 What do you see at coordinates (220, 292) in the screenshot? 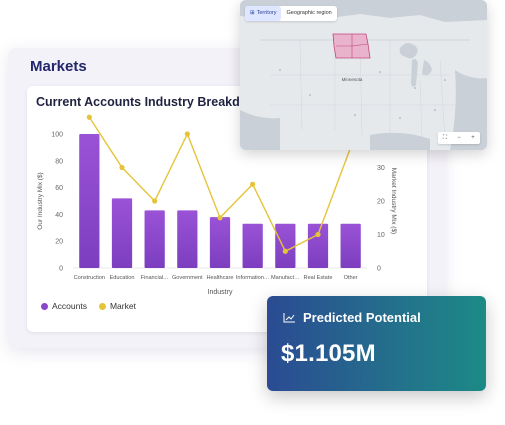
I see `x-axis-label: Industry` at bounding box center [220, 292].